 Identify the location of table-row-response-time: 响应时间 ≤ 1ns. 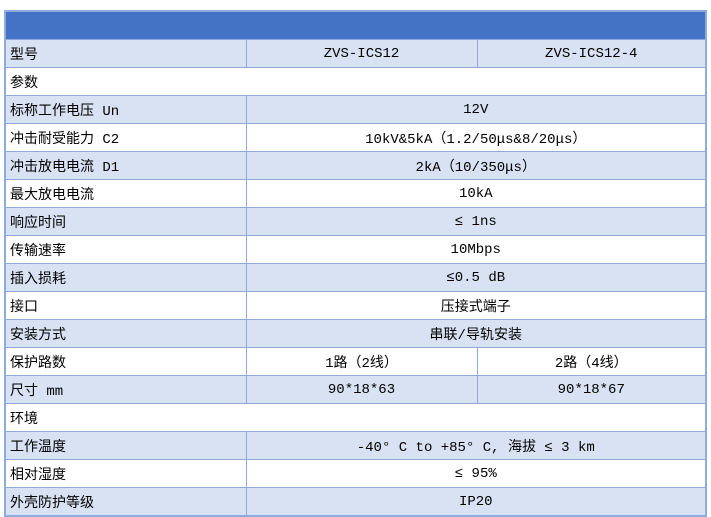
(355, 221).